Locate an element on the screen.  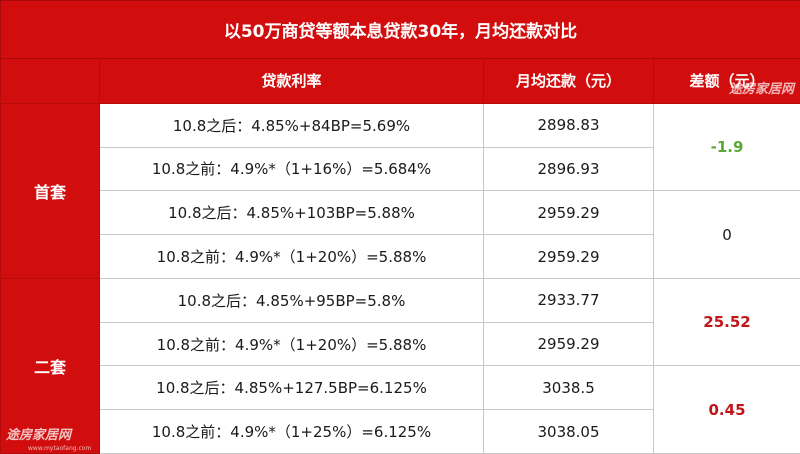
rate-cell: 10.8之后：4.85%+103BP=5.88% is located at coordinates (291, 213).